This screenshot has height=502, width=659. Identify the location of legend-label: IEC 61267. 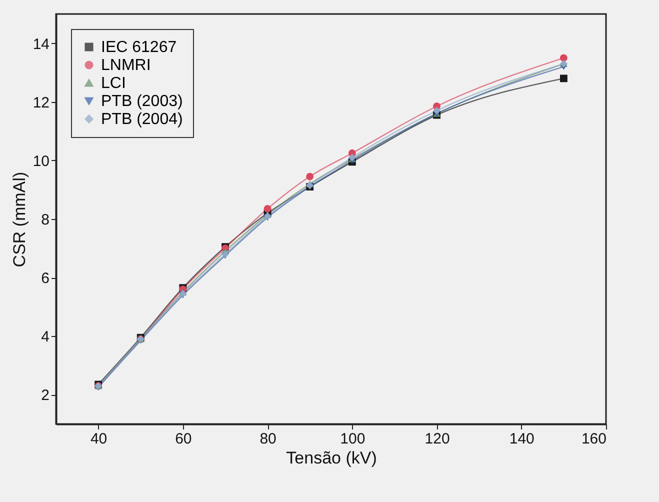
(139, 47).